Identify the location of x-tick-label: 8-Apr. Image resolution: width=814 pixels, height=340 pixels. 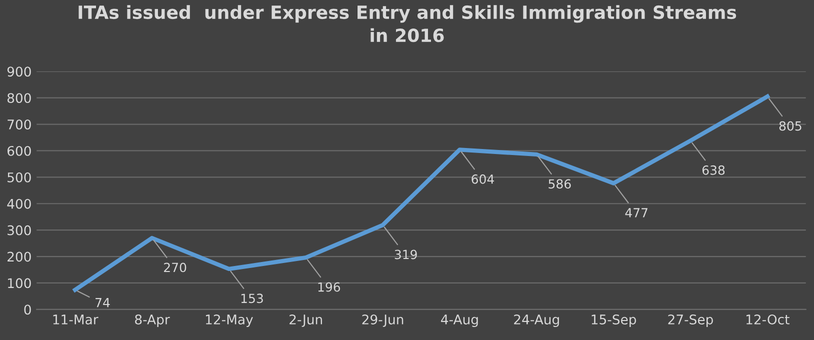
(152, 321).